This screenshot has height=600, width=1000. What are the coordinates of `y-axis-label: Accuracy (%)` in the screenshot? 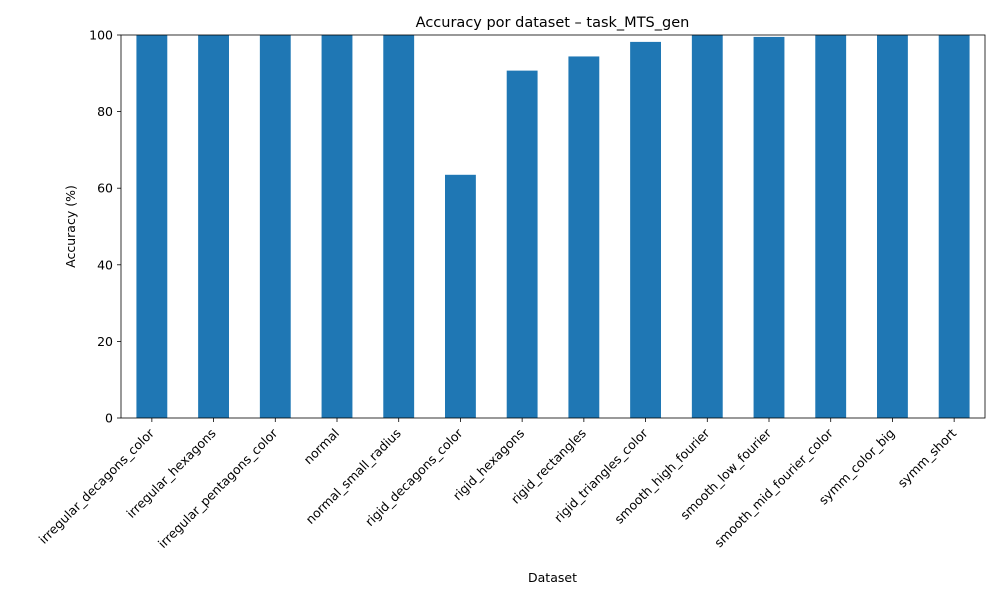 It's located at (70, 226).